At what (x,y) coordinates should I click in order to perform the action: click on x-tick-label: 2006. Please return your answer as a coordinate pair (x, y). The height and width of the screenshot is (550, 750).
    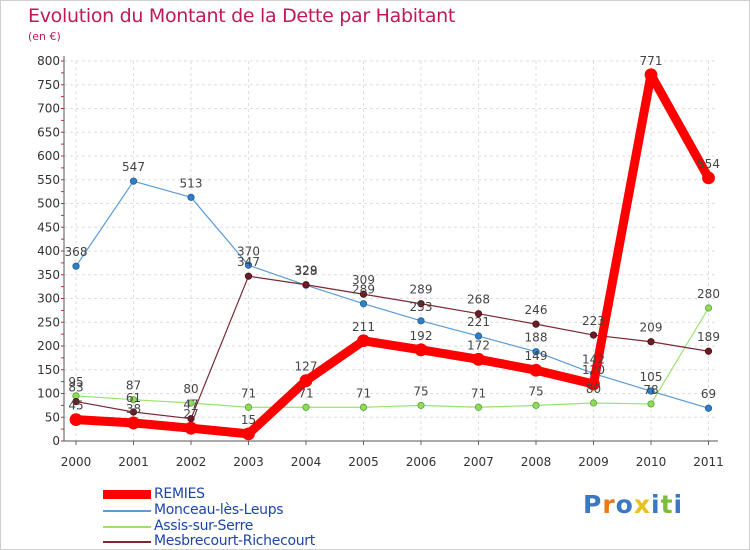
    Looking at the image, I should click on (421, 462).